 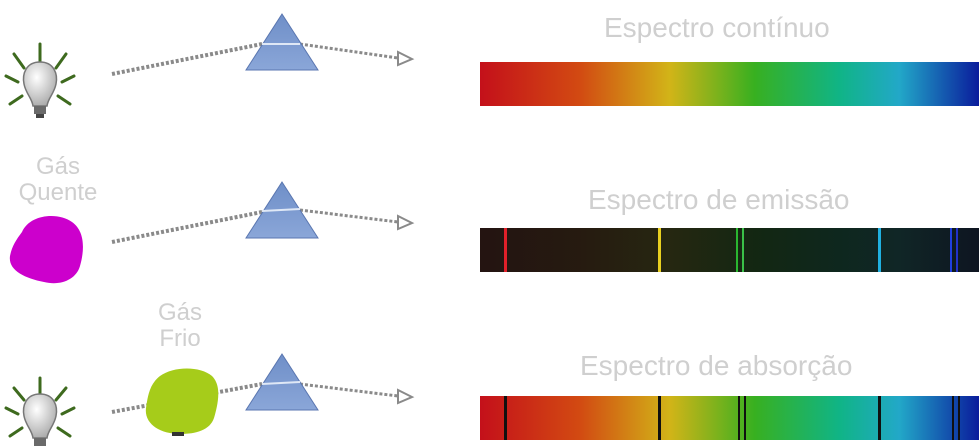 I want to click on continuous-spectrum-strip, so click(x=729, y=84).